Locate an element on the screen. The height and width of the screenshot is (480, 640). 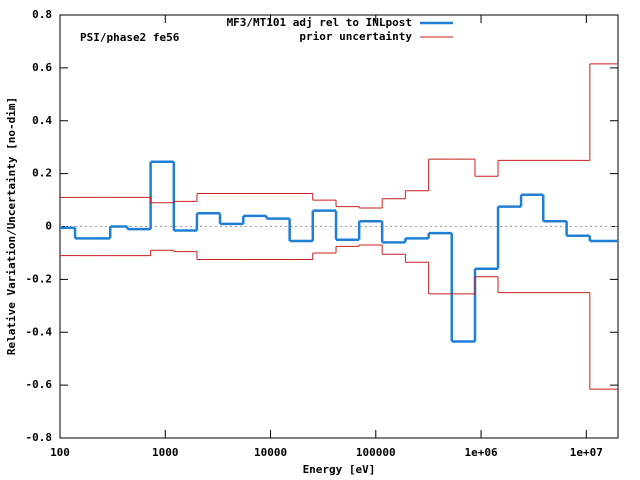
x-axis-label: Energy [eV] is located at coordinates (339, 469).